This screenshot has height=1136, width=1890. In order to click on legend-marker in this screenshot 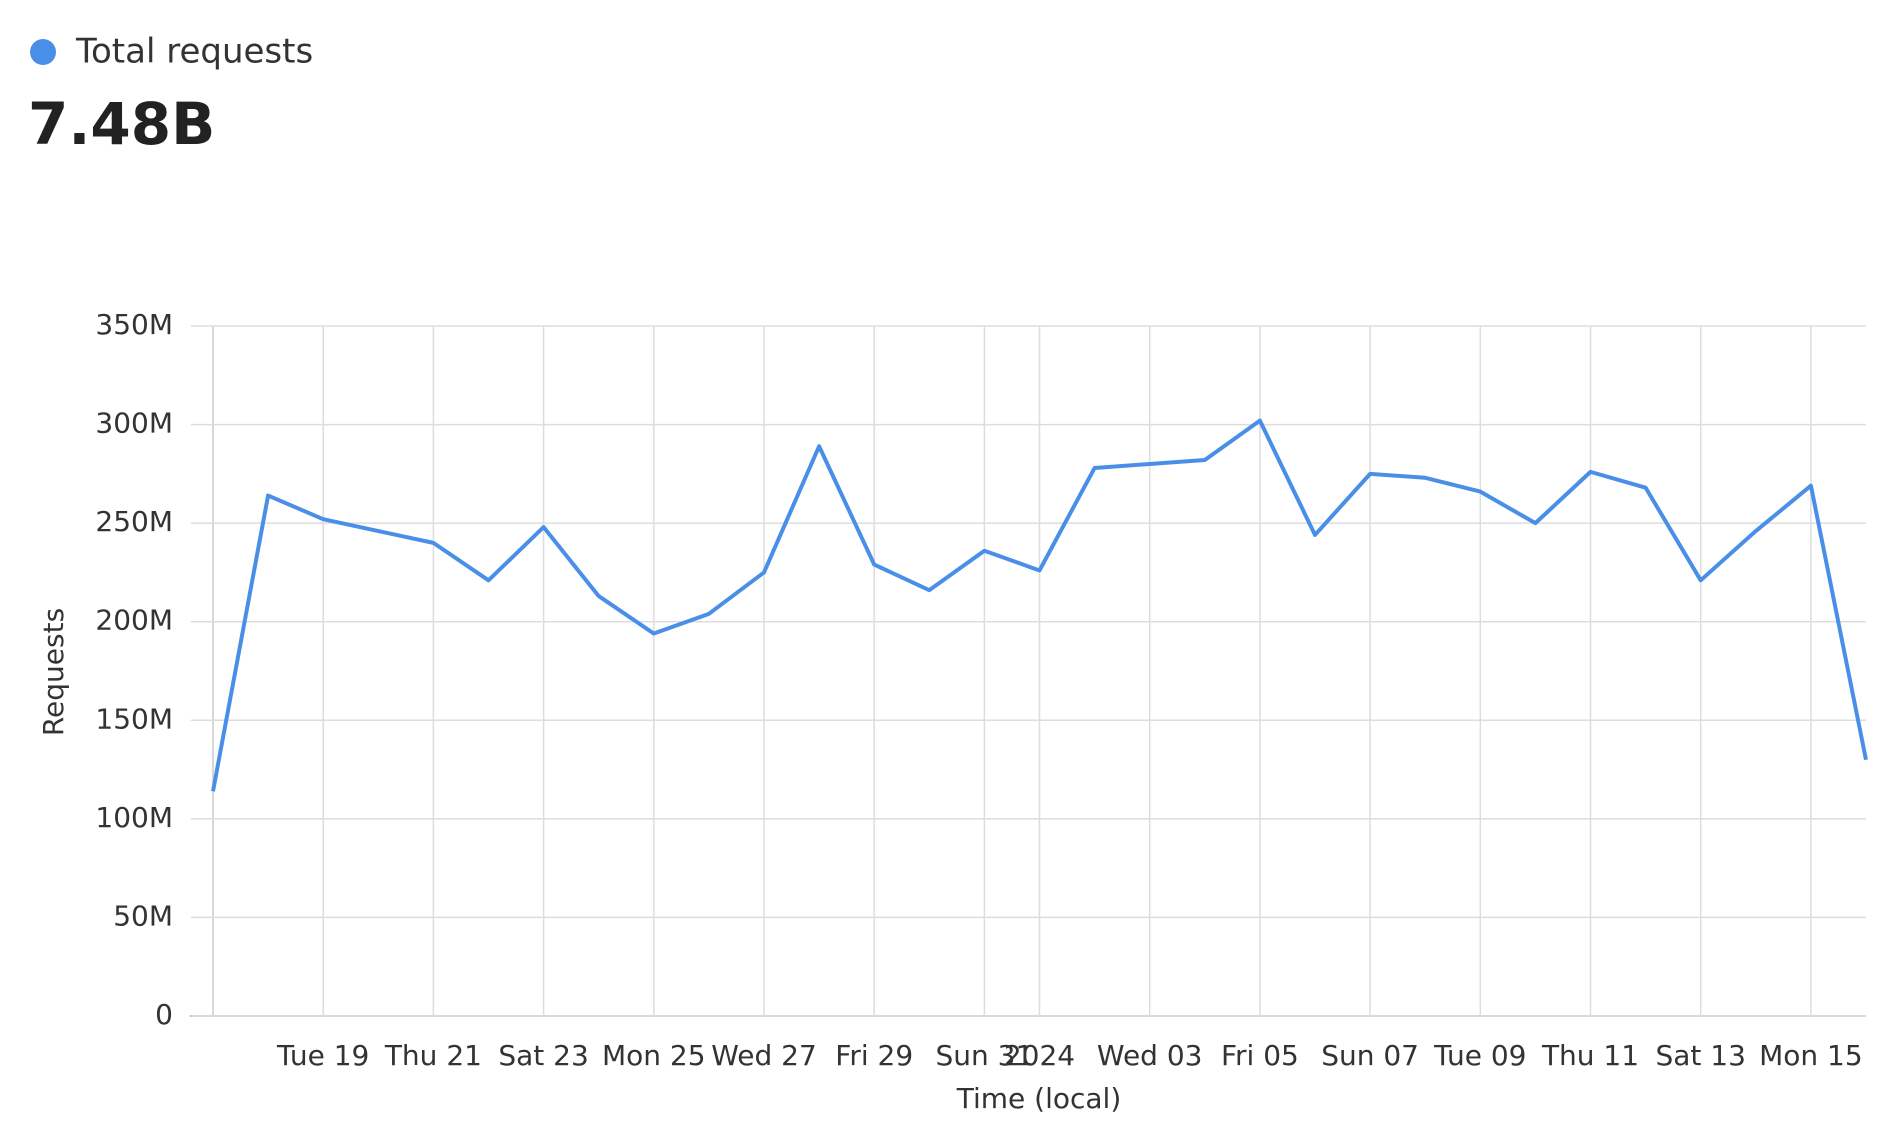, I will do `click(43, 52)`.